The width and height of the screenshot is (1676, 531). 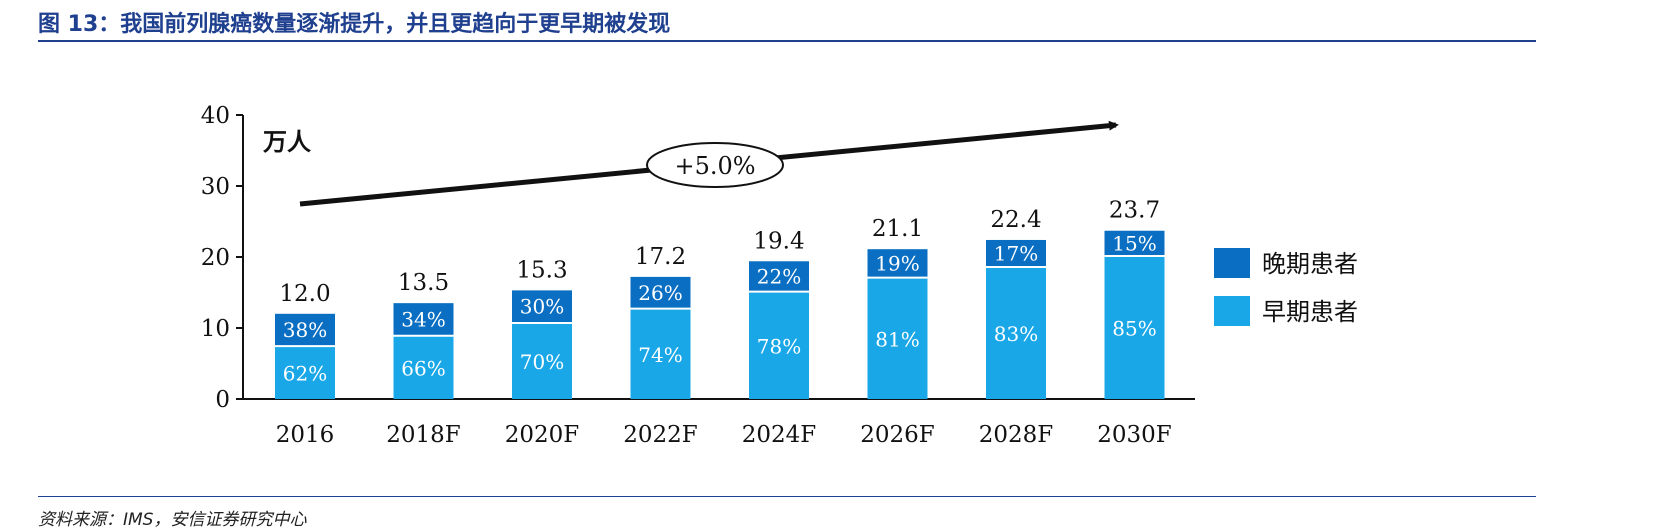 What do you see at coordinates (215, 258) in the screenshot?
I see `y-tick-label: 20` at bounding box center [215, 258].